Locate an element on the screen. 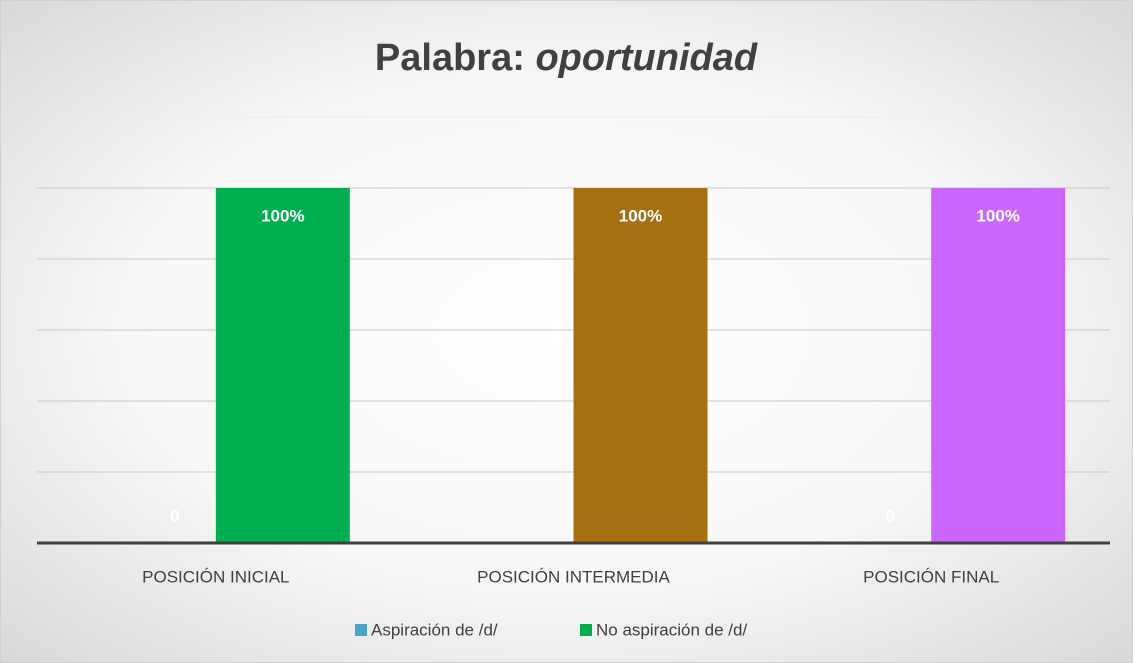  x-tick-label: POSICIÓN FINAL is located at coordinates (931, 576).